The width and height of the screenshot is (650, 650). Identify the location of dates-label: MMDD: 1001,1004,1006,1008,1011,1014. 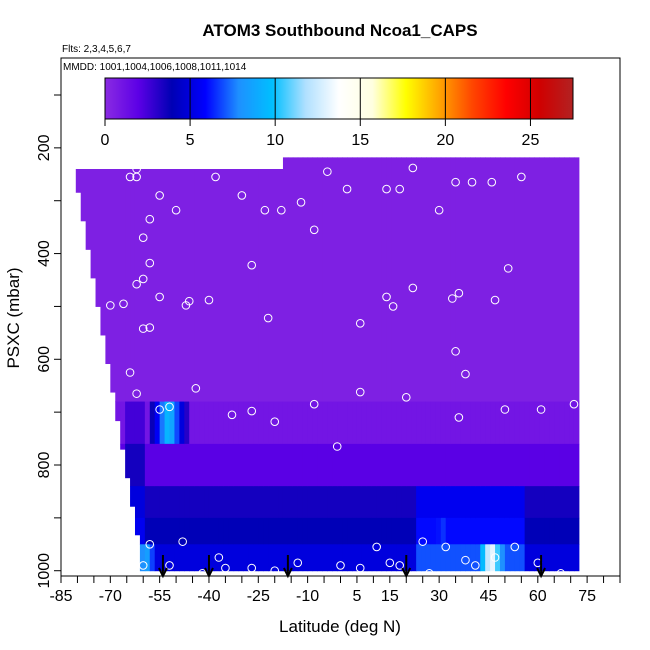
(155, 67).